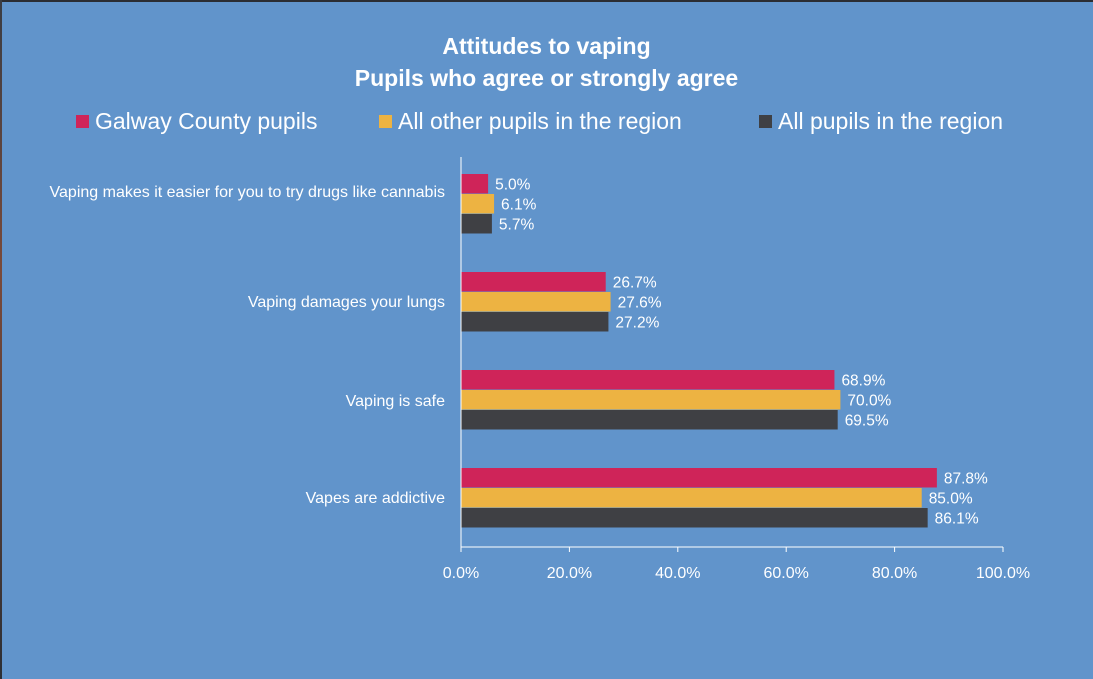  Describe the element at coordinates (869, 400) in the screenshot. I see `data-label: 70.0%` at that location.